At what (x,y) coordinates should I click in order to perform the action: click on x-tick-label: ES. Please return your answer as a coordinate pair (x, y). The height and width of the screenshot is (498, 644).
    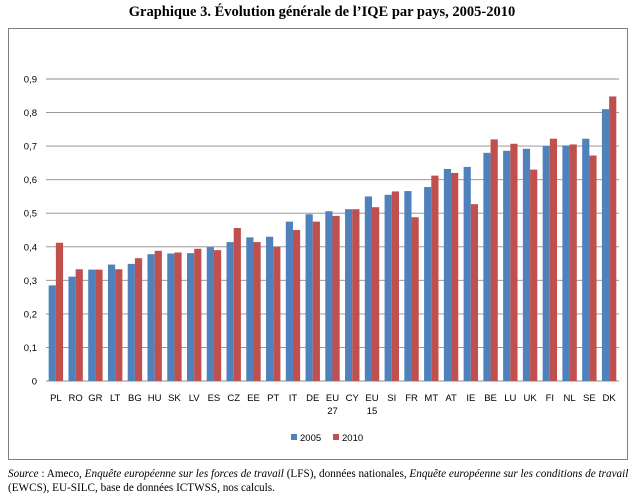
    Looking at the image, I should click on (214, 398).